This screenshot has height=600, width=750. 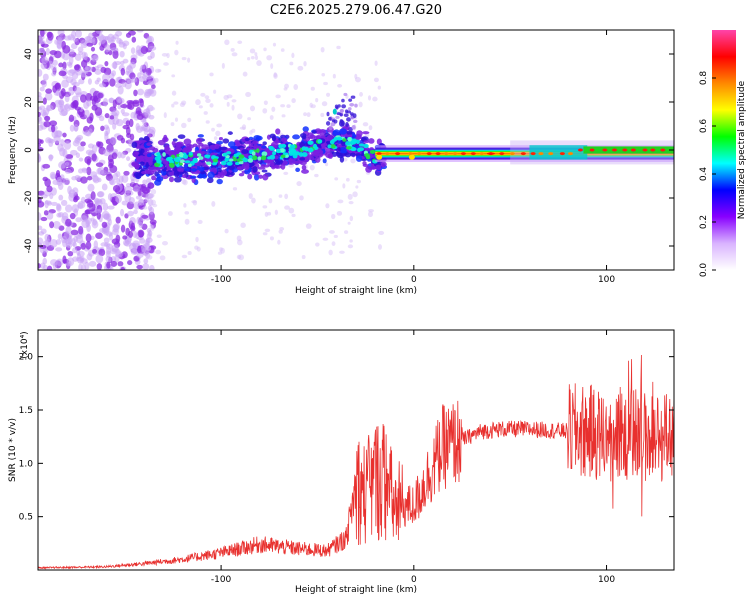 I want to click on colorbar-ticks: 0.0 0.2 0.4 0.6 0.8, so click(x=707, y=174).